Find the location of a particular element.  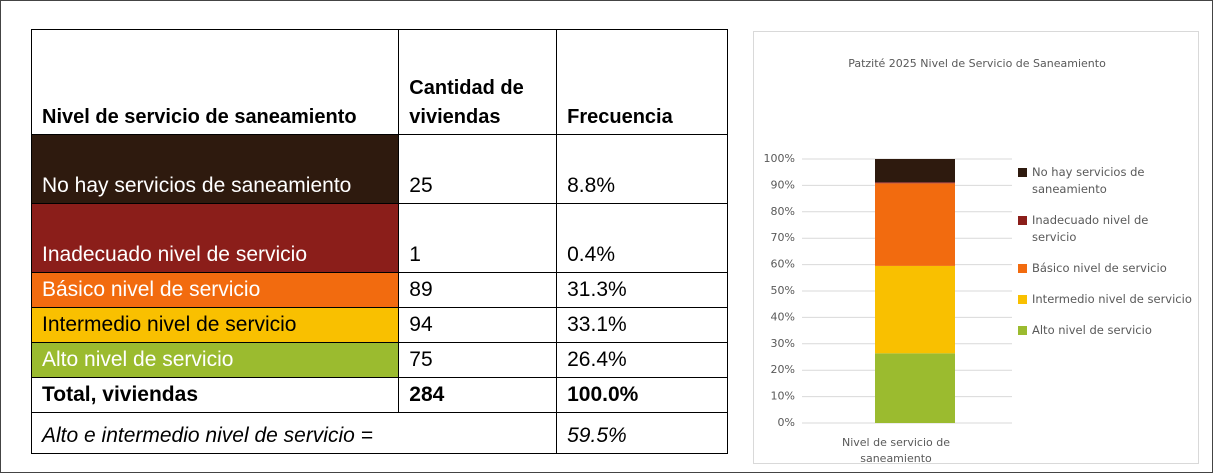

legend-entry: Intermedio nivel de servicio is located at coordinates (1107, 299).